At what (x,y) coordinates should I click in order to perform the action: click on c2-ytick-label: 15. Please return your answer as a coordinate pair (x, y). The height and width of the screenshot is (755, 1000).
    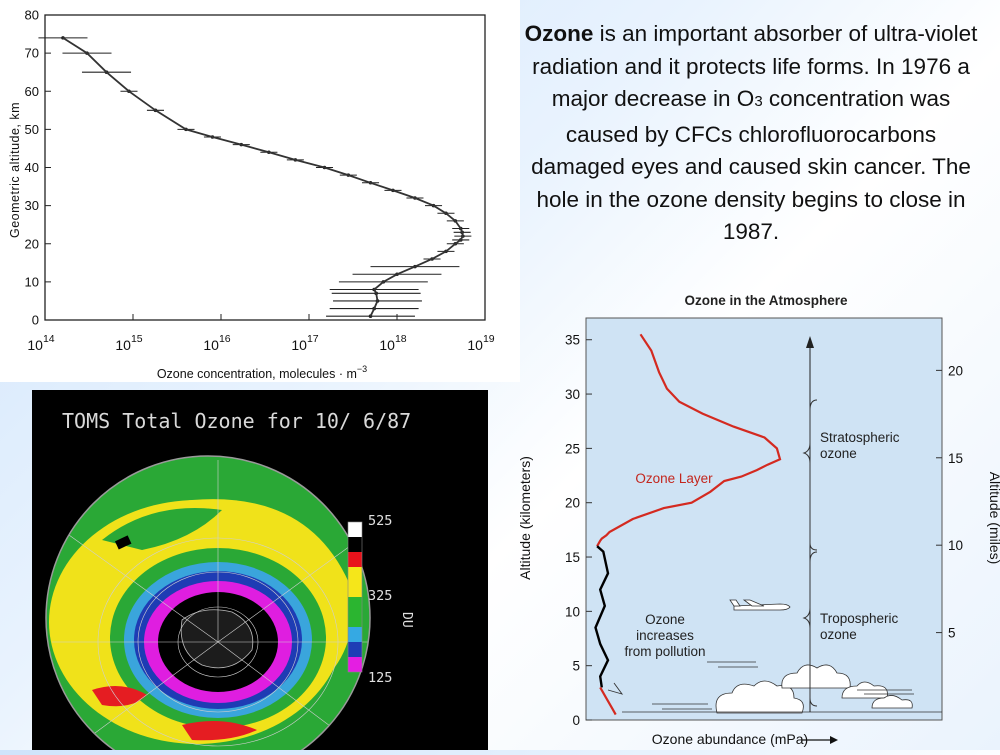
    Looking at the image, I should click on (572, 557).